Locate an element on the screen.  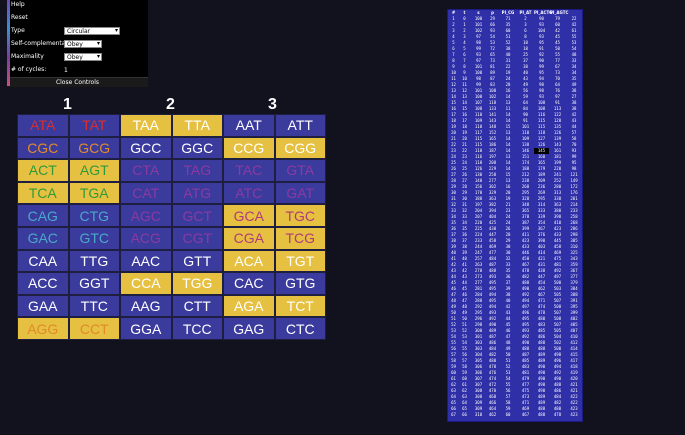
table-row: 37 36 224 447 28 411 376 433 298 is located at coordinates (515, 235).